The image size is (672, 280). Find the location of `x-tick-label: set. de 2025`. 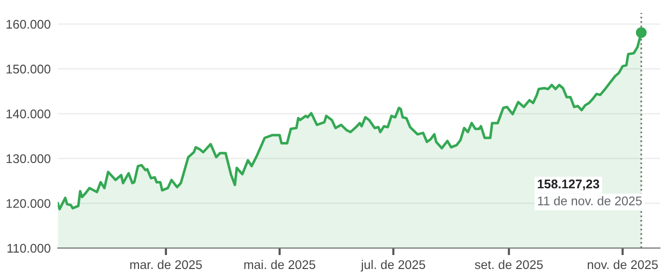

x-tick-label: set. de 2025 is located at coordinates (508, 265).